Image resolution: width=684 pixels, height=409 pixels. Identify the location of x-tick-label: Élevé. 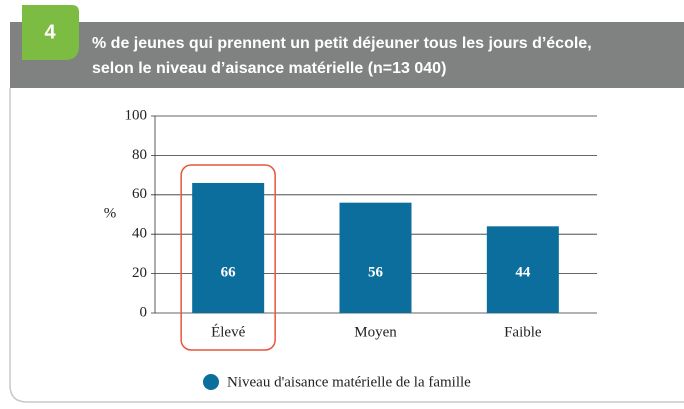
(228, 331).